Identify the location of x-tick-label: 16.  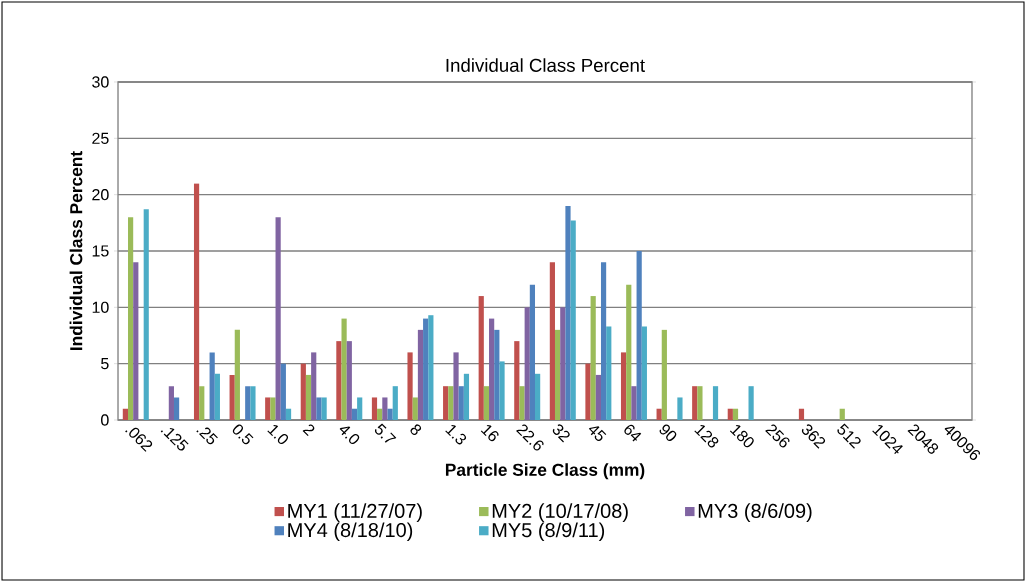
(489, 433).